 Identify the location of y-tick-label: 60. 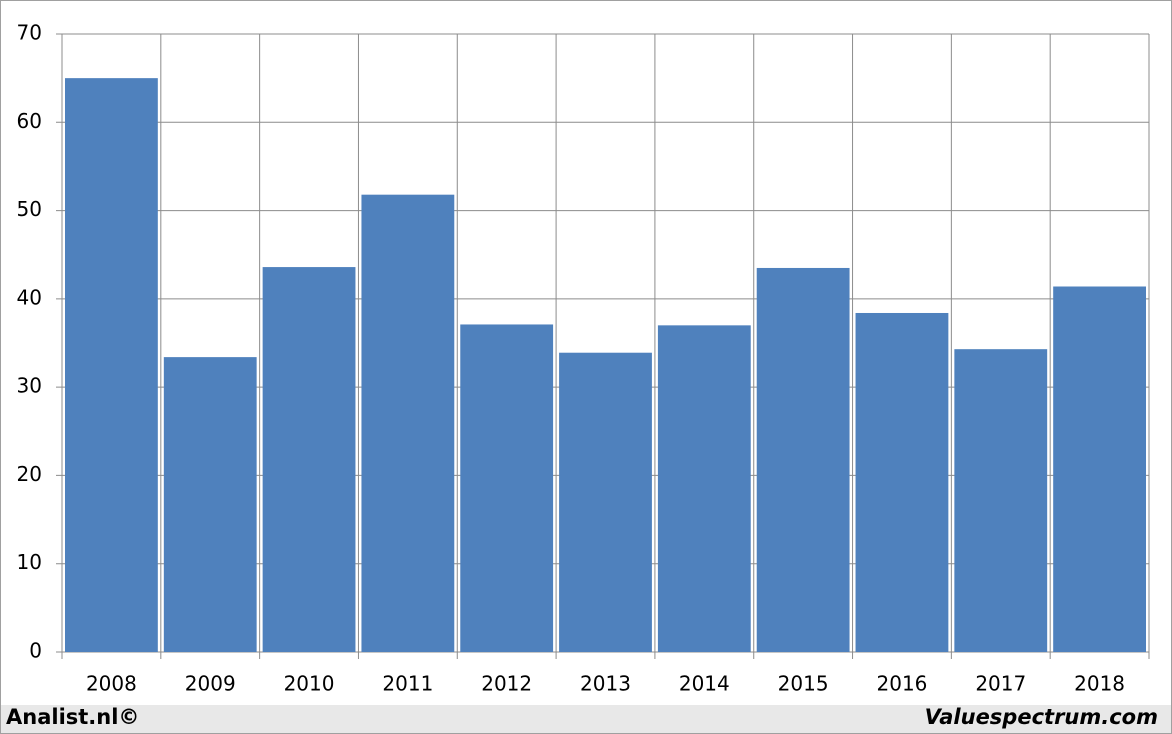
(29, 121).